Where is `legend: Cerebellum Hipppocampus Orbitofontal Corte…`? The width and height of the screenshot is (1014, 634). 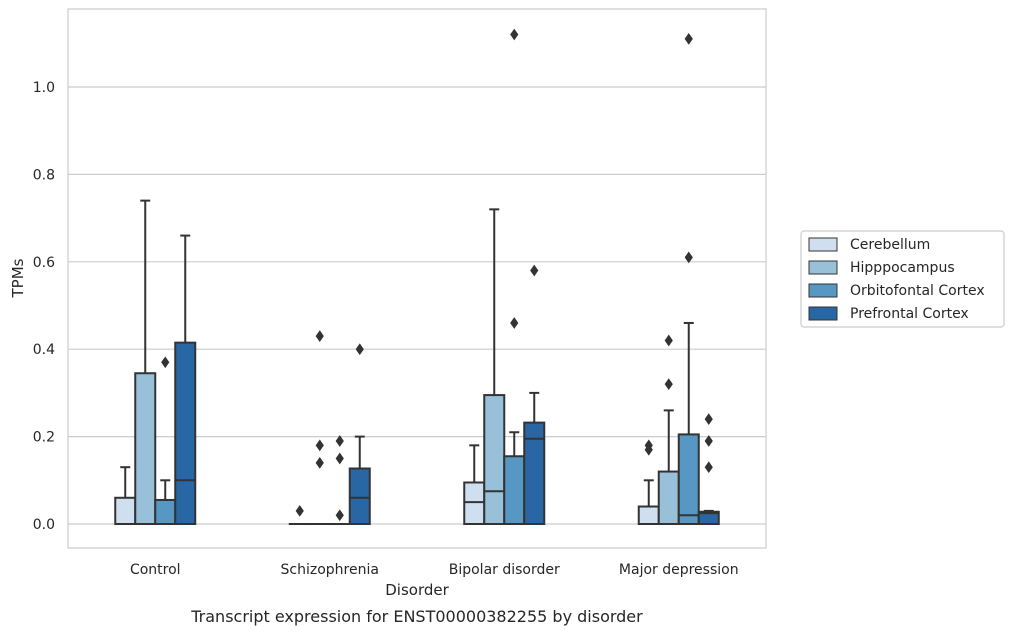 legend: Cerebellum Hipppocampus Orbitofontal Corte… is located at coordinates (902, 279).